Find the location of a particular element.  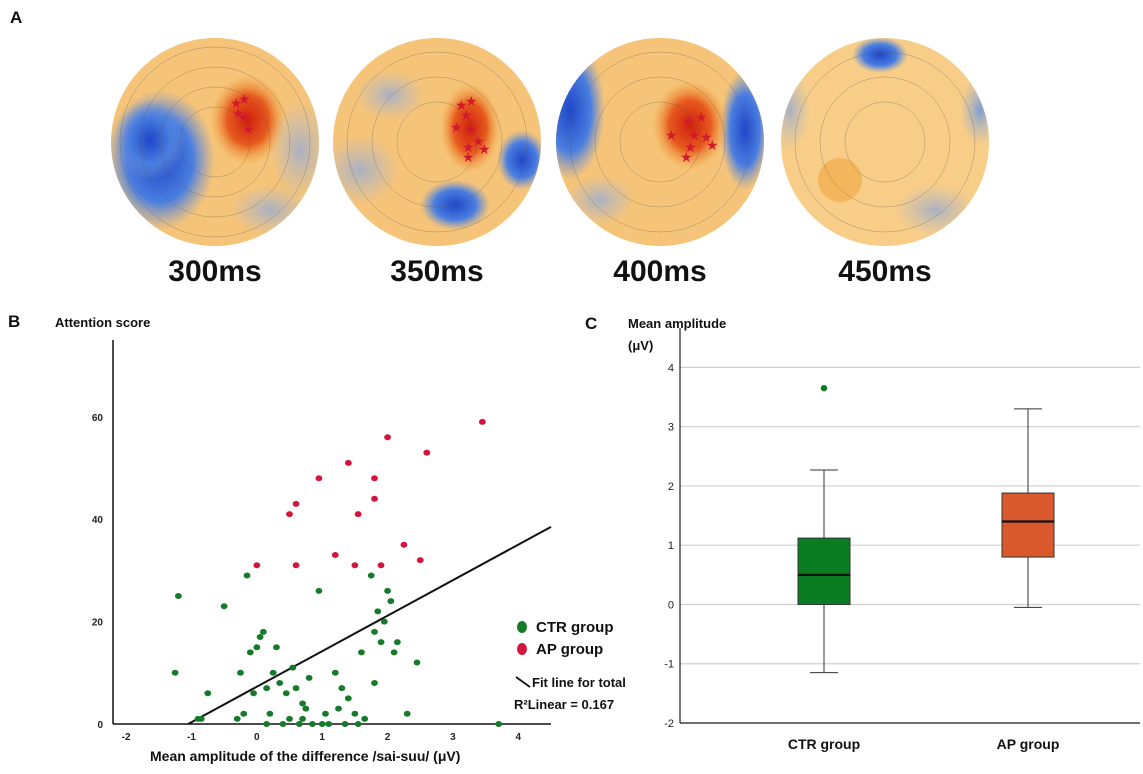

scatter-y-tick-label: 40 is located at coordinates (98, 520).